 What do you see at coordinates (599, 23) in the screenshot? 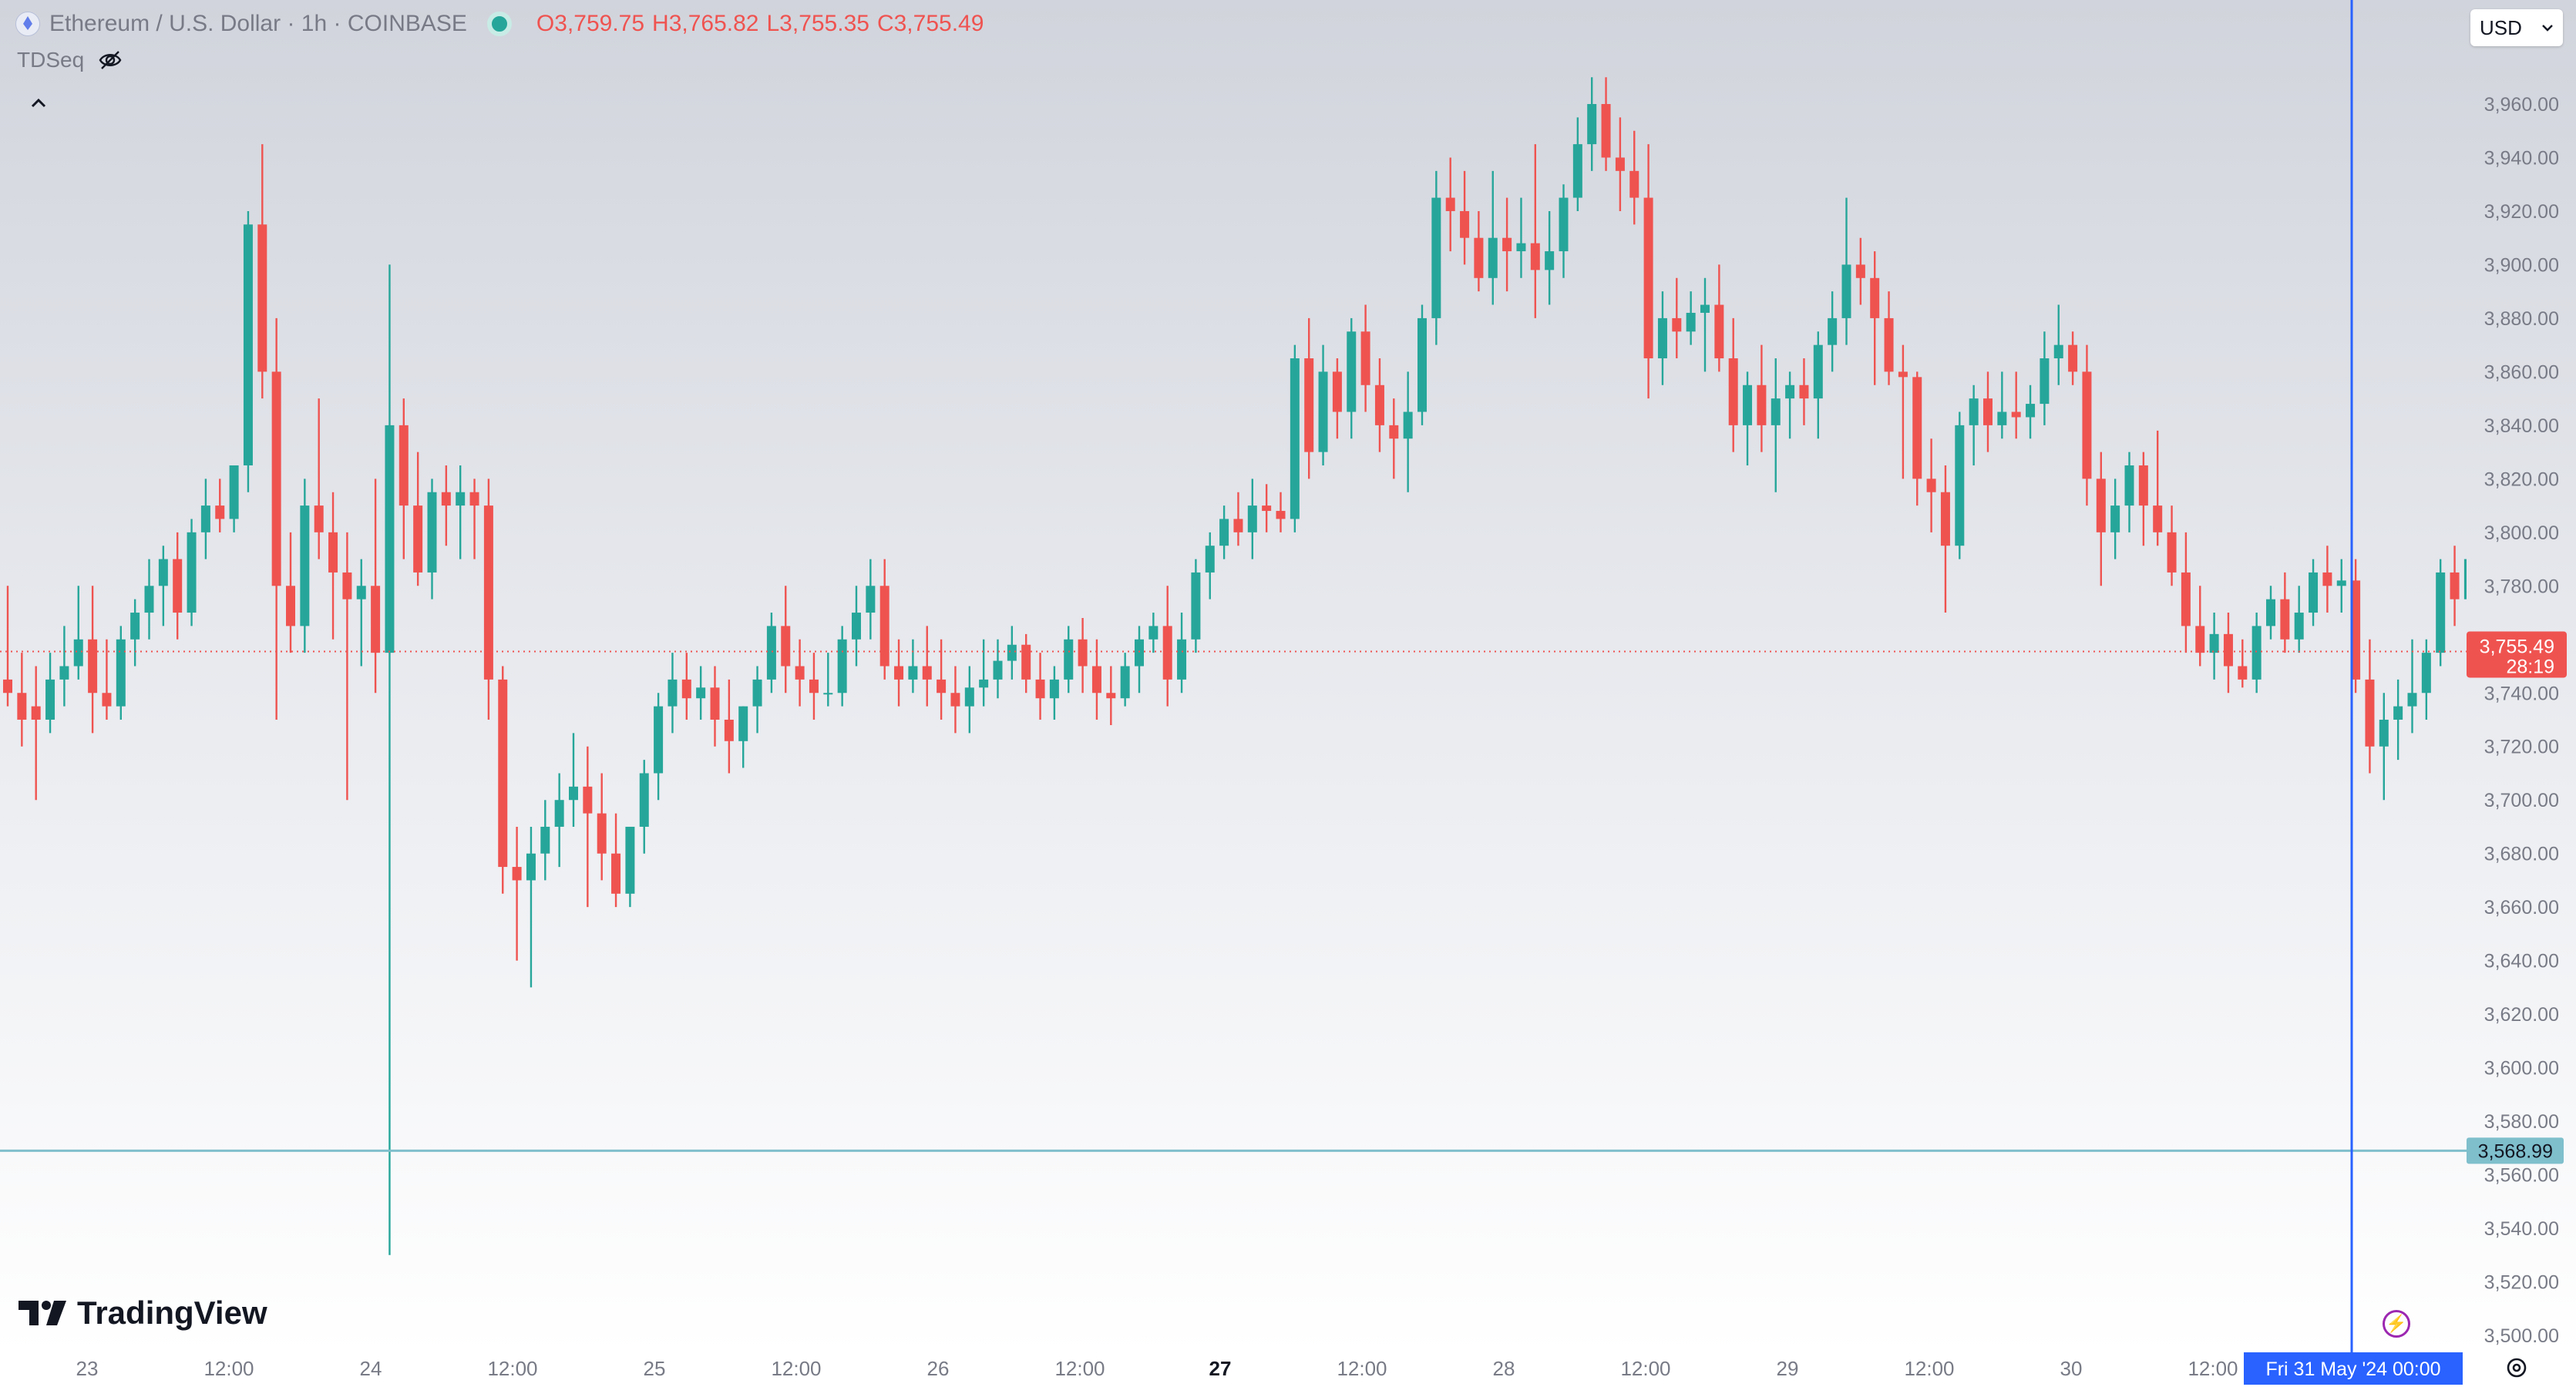
I see `open-value: 3,759.75` at bounding box center [599, 23].